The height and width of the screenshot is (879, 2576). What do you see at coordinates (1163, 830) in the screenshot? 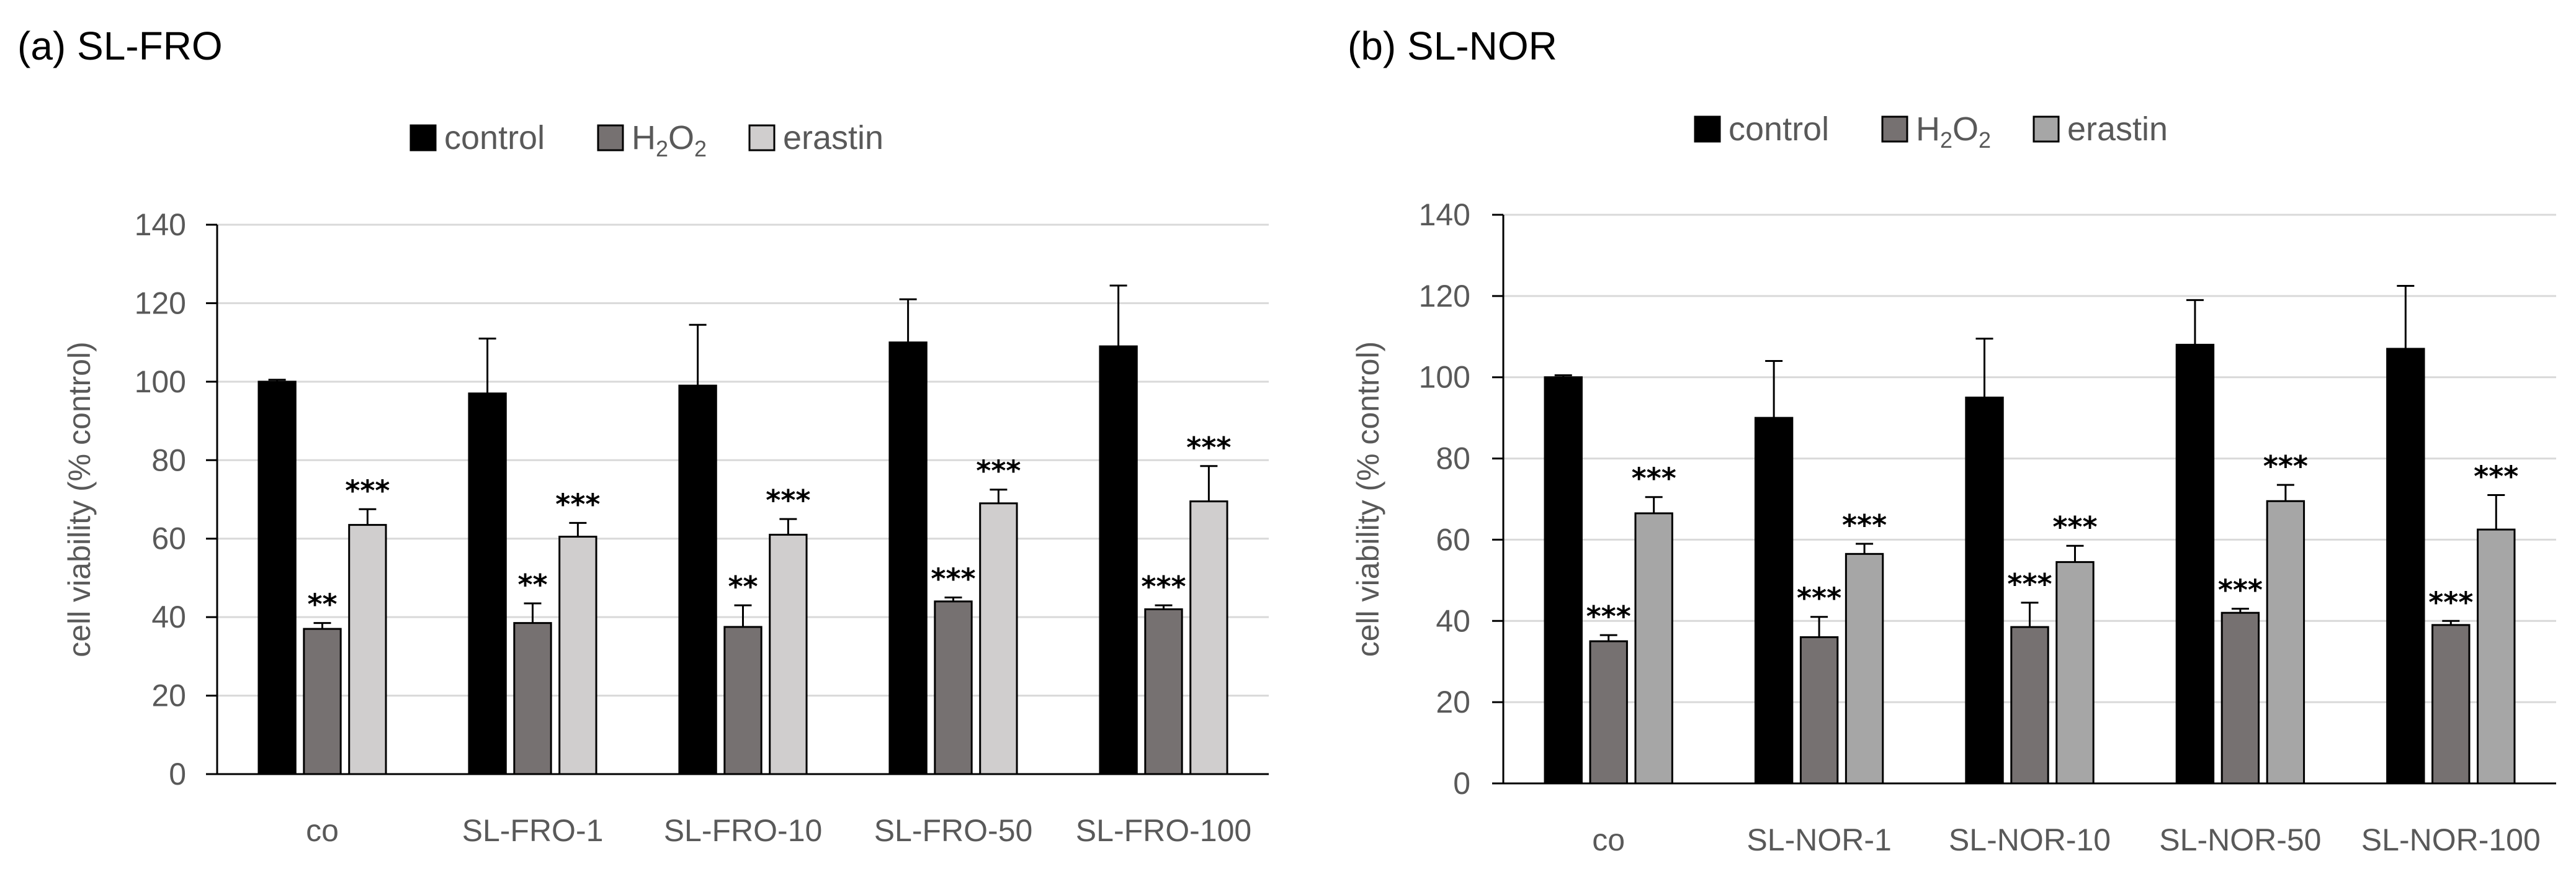
I see `x-category-label: SL-FRO-100` at bounding box center [1163, 830].